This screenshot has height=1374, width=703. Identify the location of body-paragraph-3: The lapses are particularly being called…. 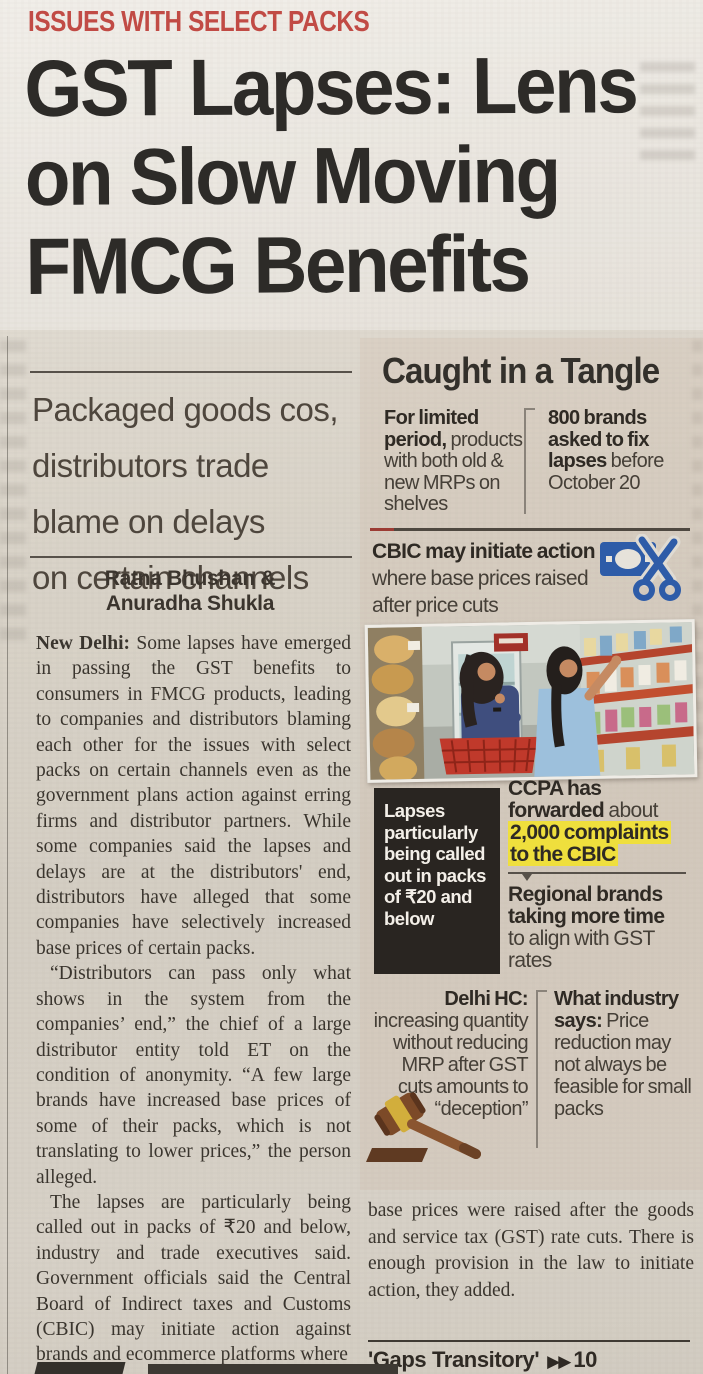
(193, 1278).